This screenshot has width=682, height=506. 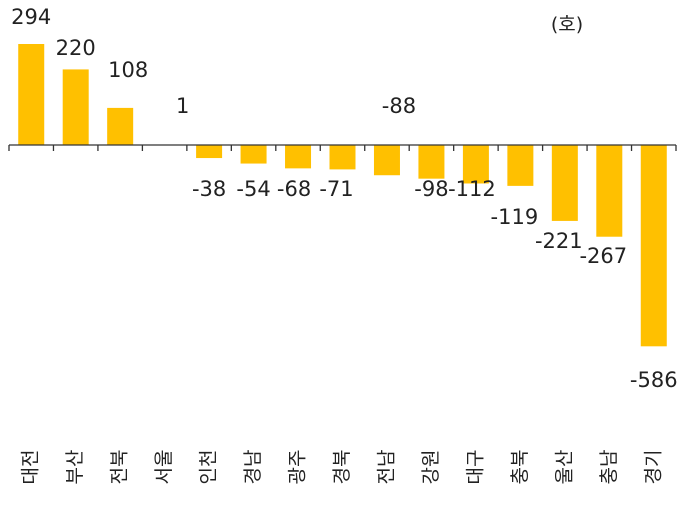 I want to click on value-label: -267, so click(x=603, y=256).